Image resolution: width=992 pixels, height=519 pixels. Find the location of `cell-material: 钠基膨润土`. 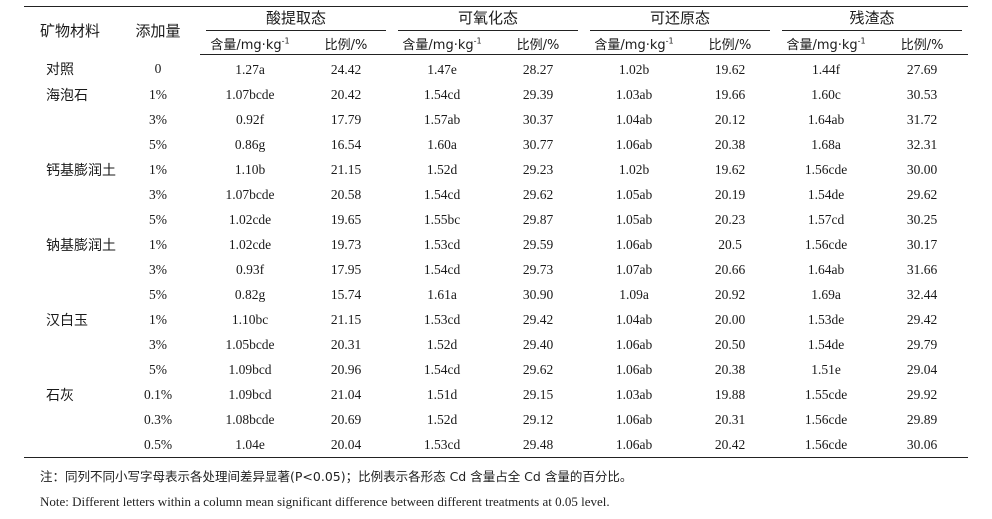

cell-material: 钠基膨润土 is located at coordinates (81, 245).